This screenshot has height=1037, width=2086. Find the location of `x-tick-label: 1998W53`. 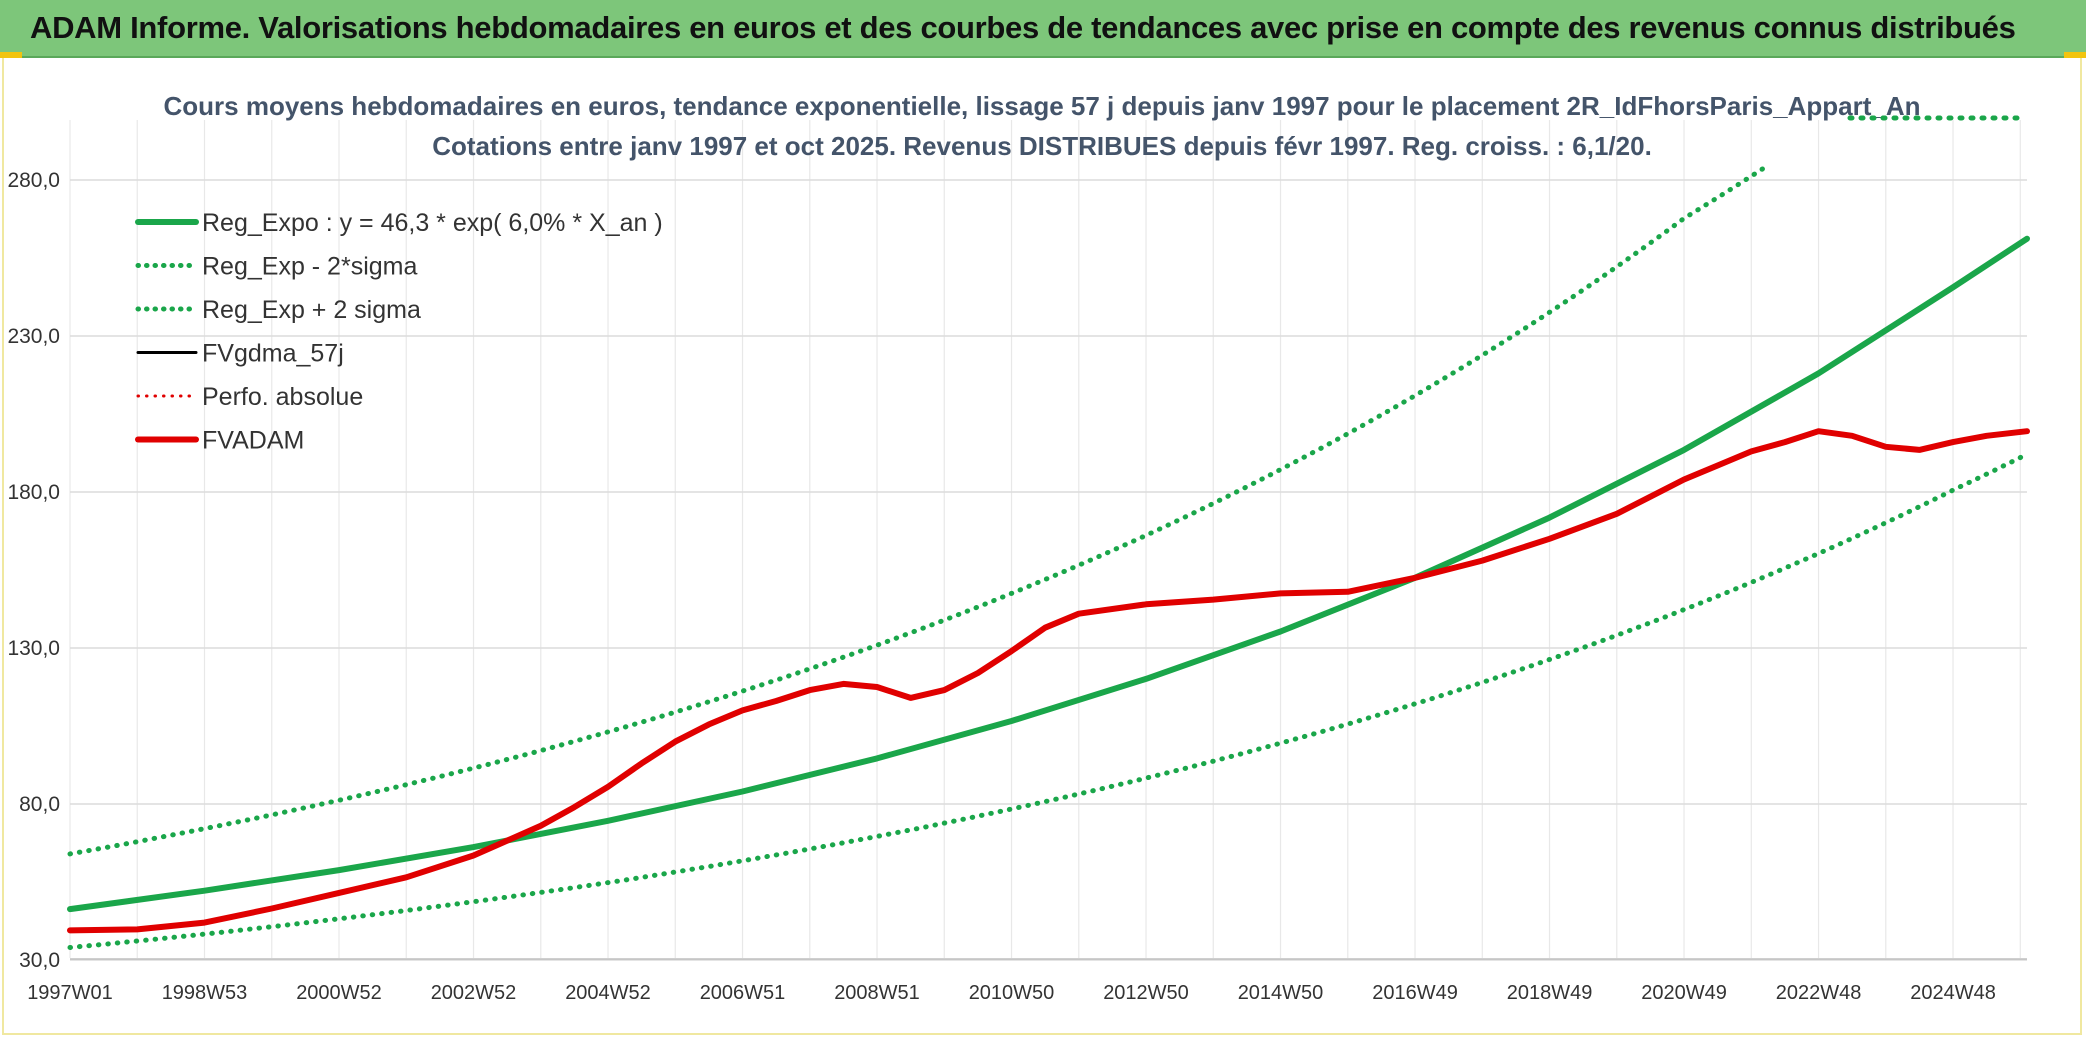

x-tick-label: 1998W53 is located at coordinates (205, 993).